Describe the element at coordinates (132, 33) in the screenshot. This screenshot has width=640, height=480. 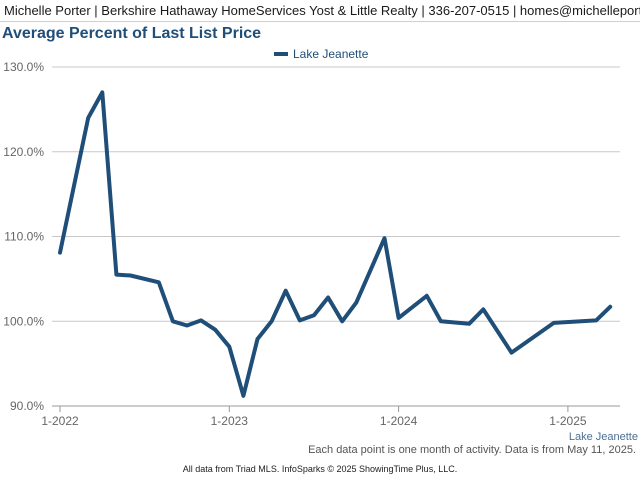
I see `chart-title: Average Percent of Last List Price` at that location.